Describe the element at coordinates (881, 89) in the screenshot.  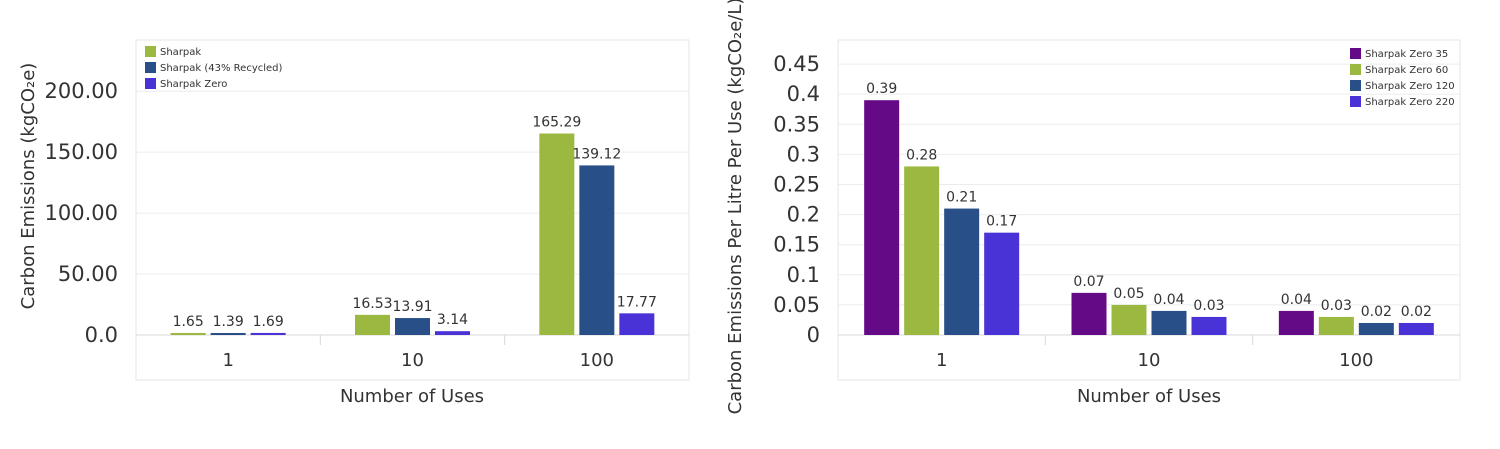
I see `data-label: 0.39` at that location.